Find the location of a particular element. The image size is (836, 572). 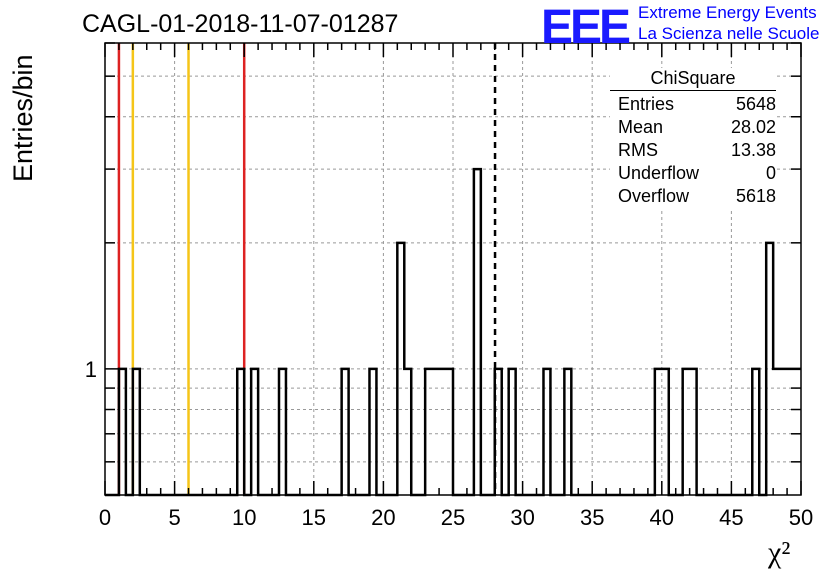

brand-line-2: La Scienza nelle Scuole is located at coordinates (728, 34).